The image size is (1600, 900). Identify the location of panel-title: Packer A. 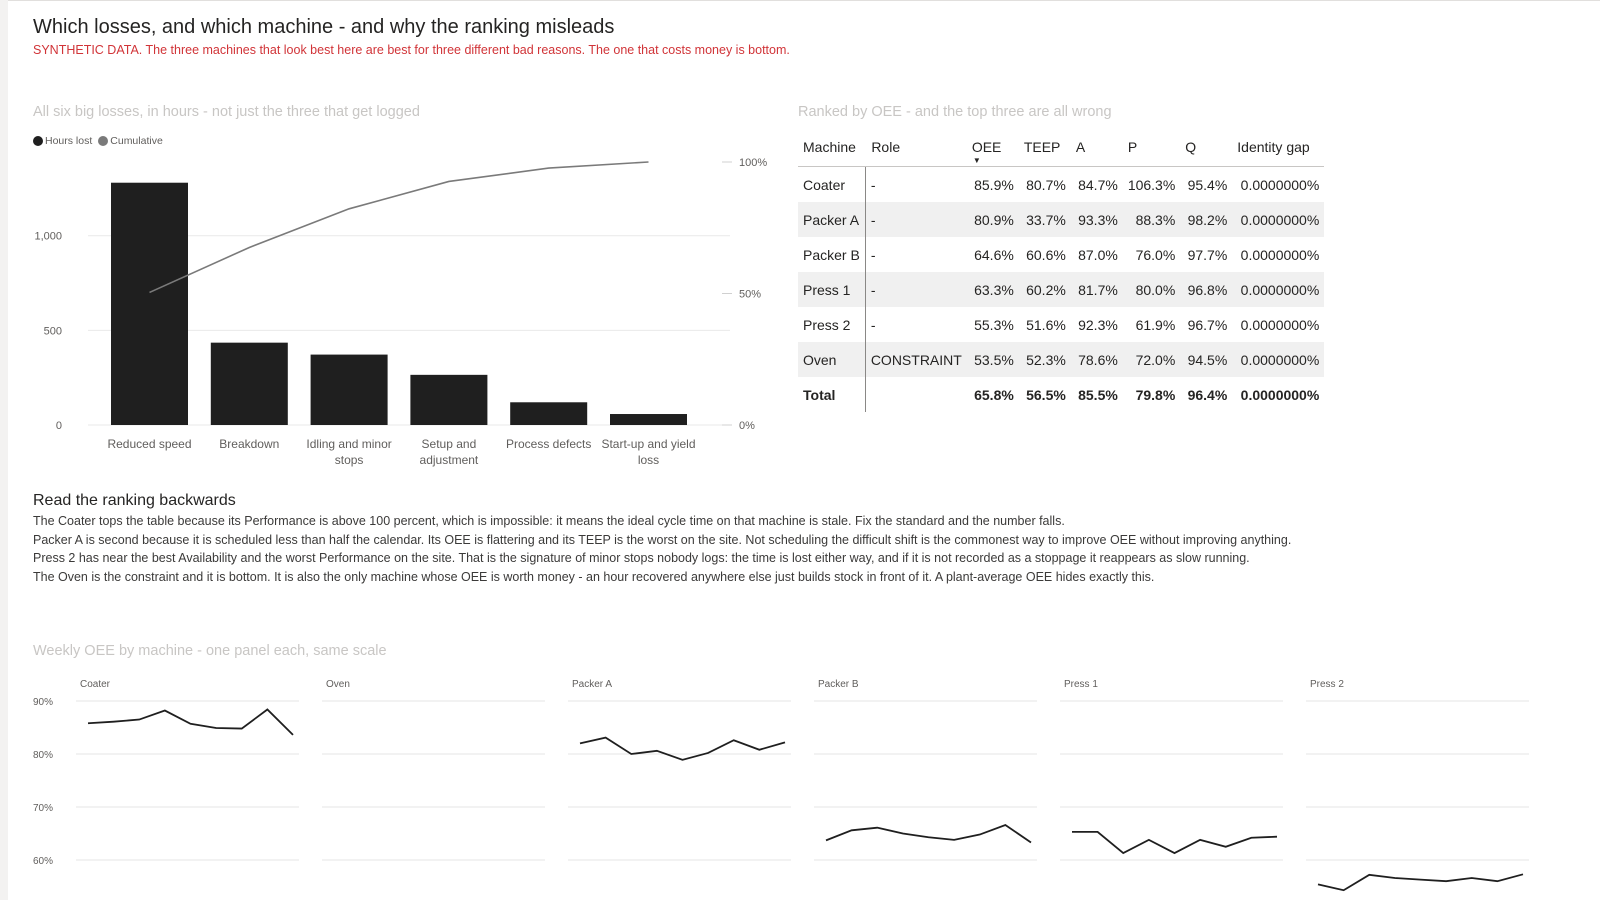
(592, 684).